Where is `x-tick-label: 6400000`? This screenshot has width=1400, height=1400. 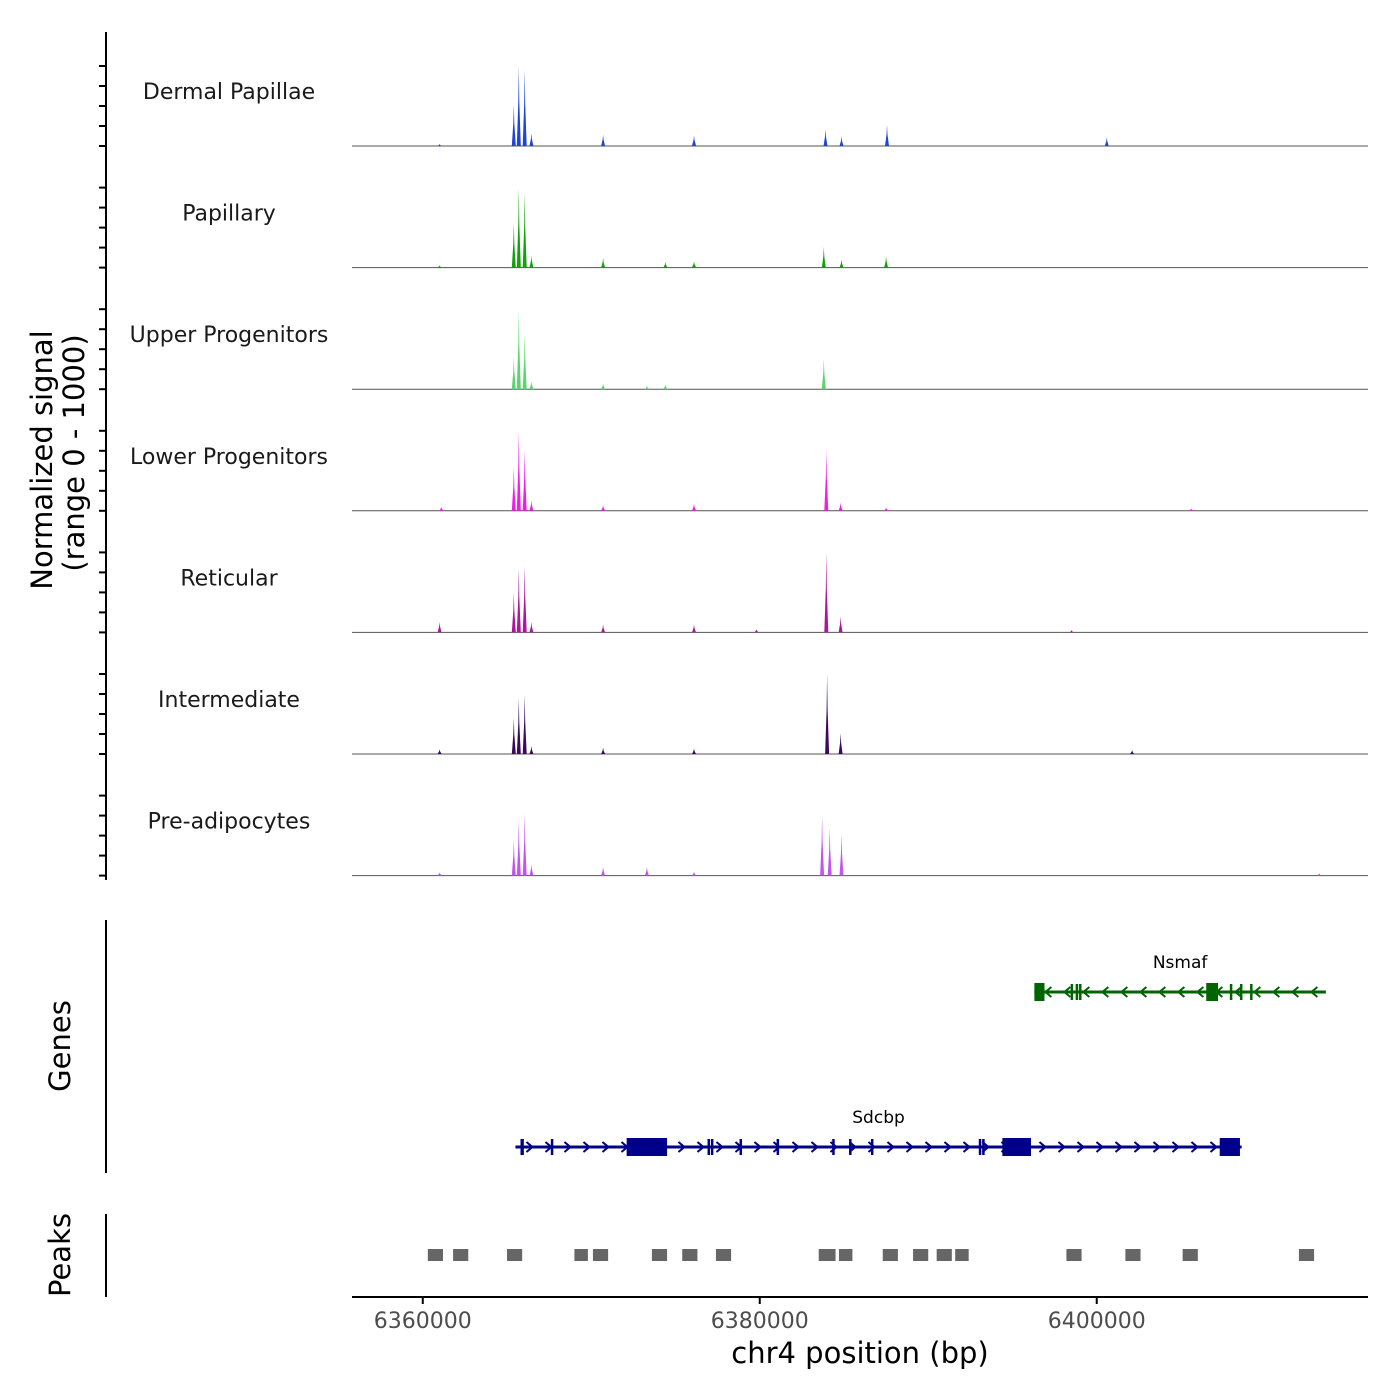 x-tick-label: 6400000 is located at coordinates (1097, 1321).